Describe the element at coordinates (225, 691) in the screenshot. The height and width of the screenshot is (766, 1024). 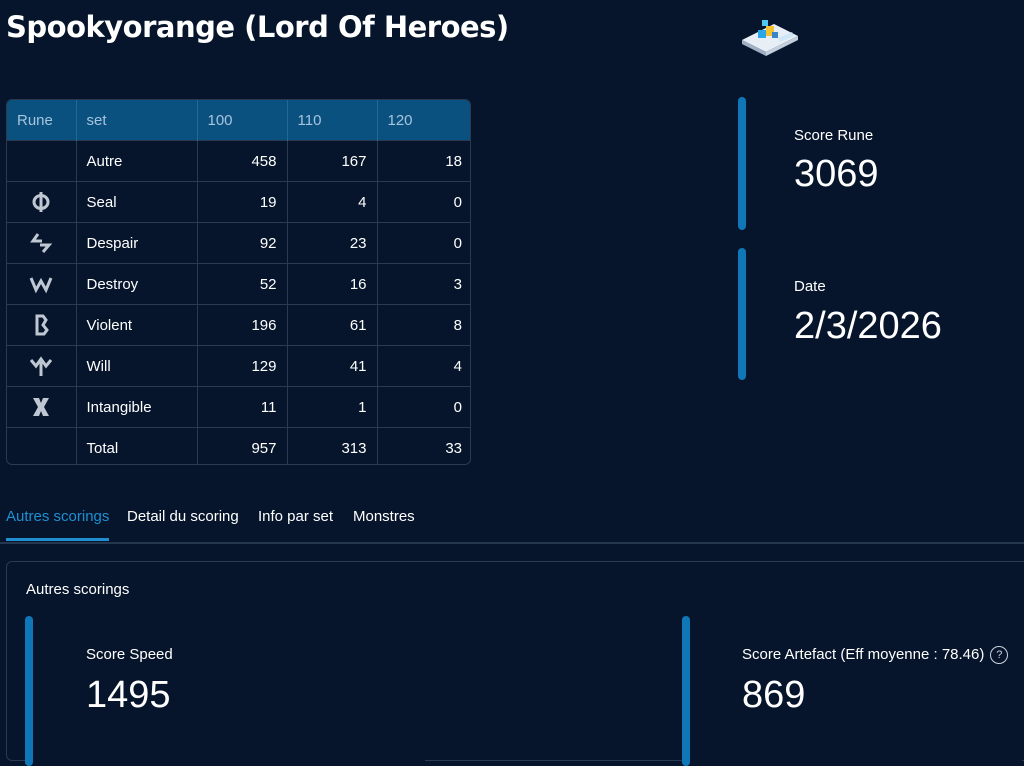
I see `score-speed-card: Score Speed 1495` at that location.